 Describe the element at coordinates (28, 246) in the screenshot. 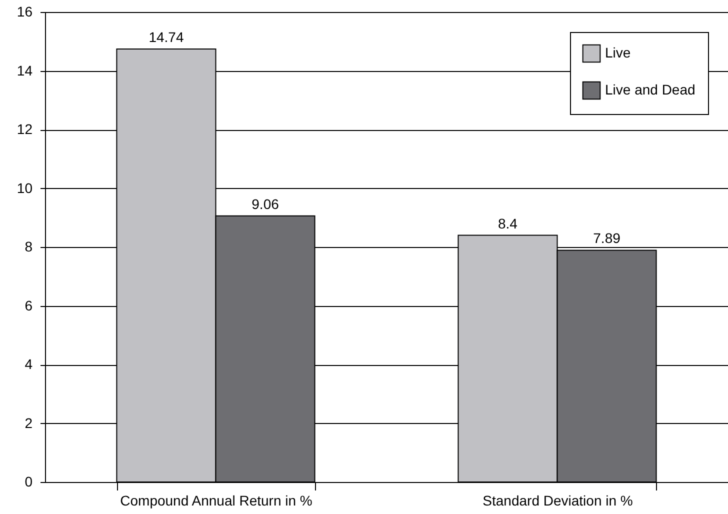

I see `y-tick-label: 8` at that location.